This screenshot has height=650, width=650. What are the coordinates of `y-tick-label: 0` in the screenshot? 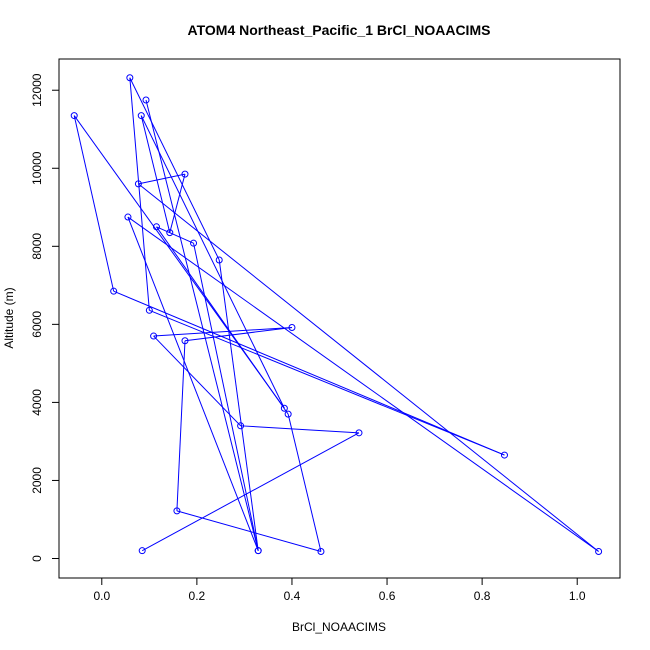 It's located at (37, 558).